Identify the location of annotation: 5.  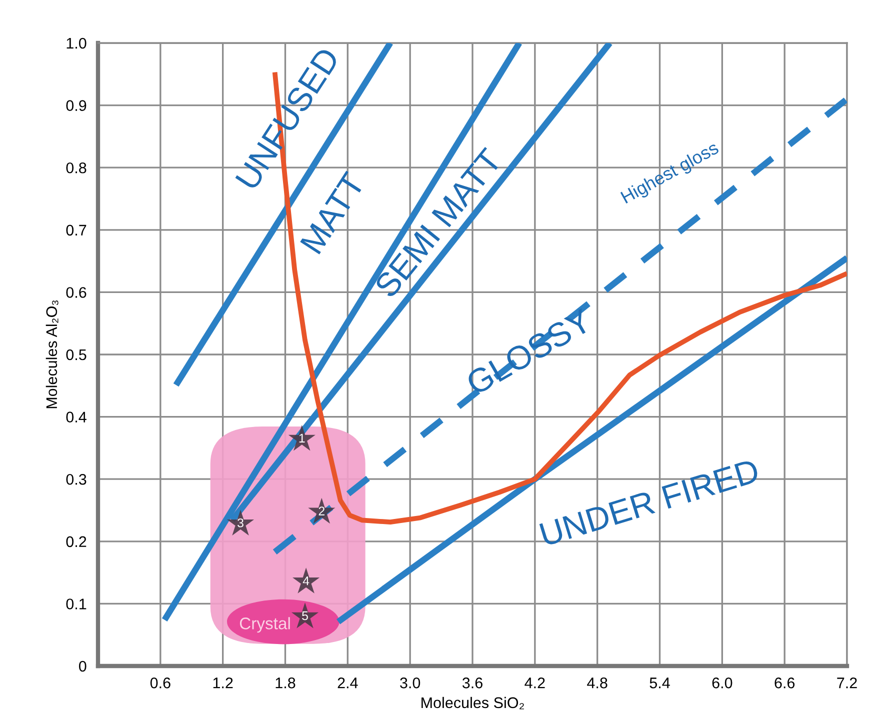
(305, 615).